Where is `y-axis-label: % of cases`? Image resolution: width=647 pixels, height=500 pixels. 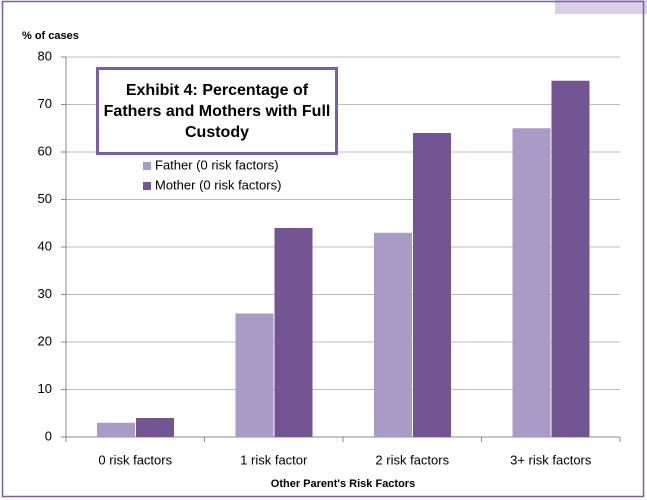 y-axis-label: % of cases is located at coordinates (50, 36).